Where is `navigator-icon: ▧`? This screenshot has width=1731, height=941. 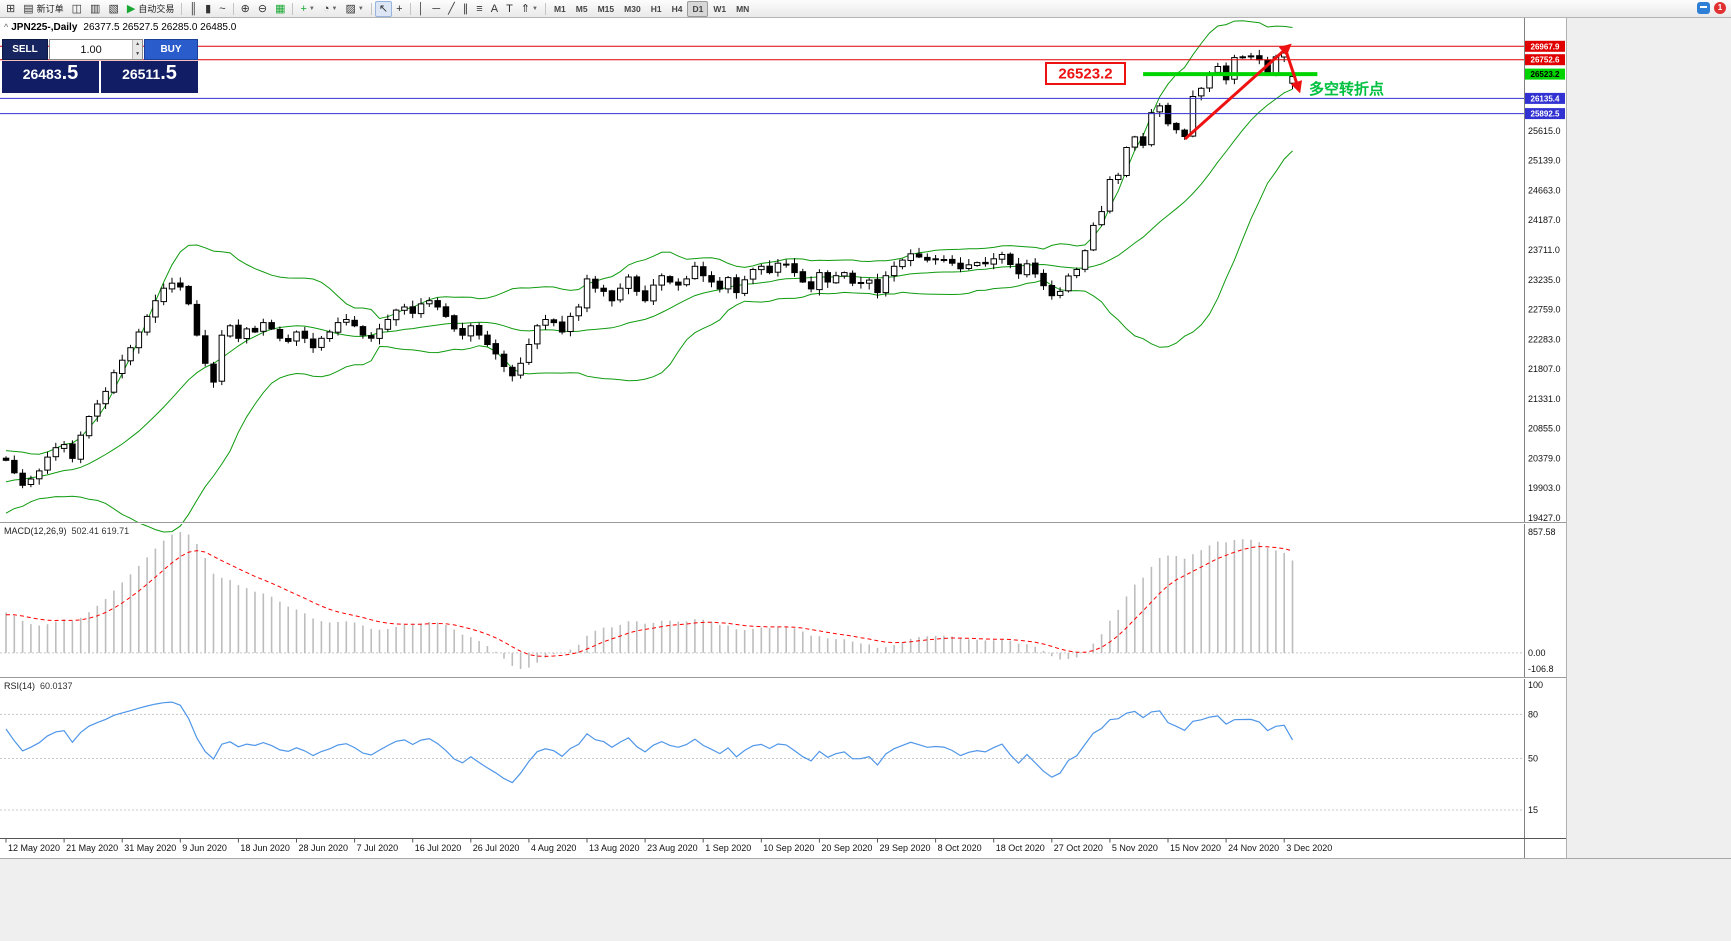
navigator-icon: ▧ is located at coordinates (113, 8).